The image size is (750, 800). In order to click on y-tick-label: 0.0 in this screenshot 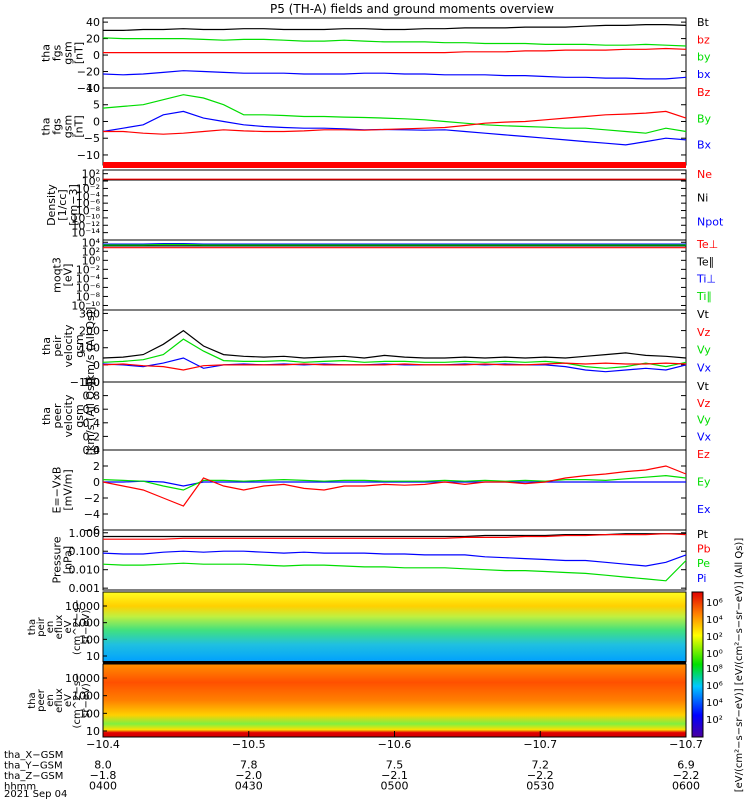, I will do `click(92, 450)`.